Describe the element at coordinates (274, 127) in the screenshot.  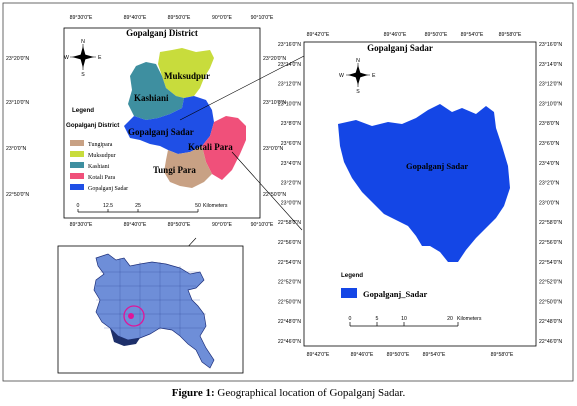
I see `district-right-coords: 23°20'0"N 23°10'0"N 23°0'0"N 22°50'0"N` at that location.